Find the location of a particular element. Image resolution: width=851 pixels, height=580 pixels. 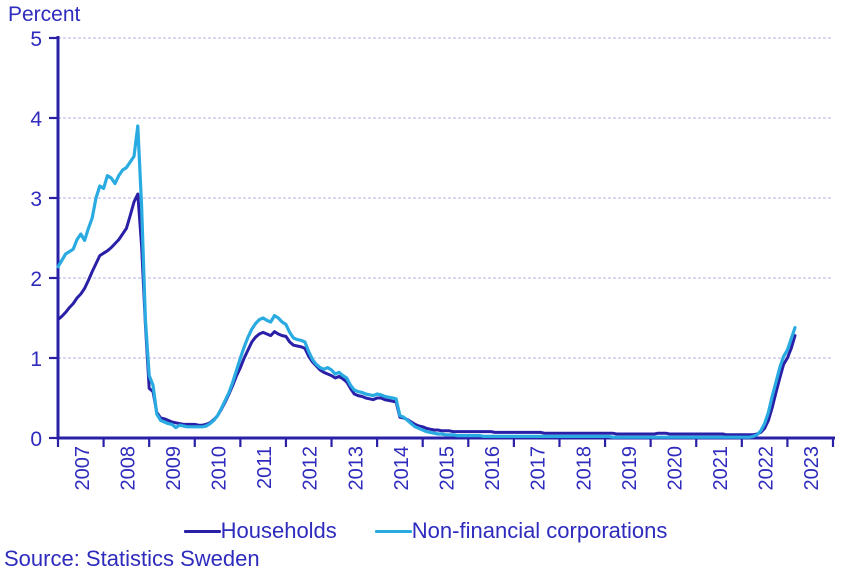

x-tick-label: 2015 is located at coordinates (448, 468).